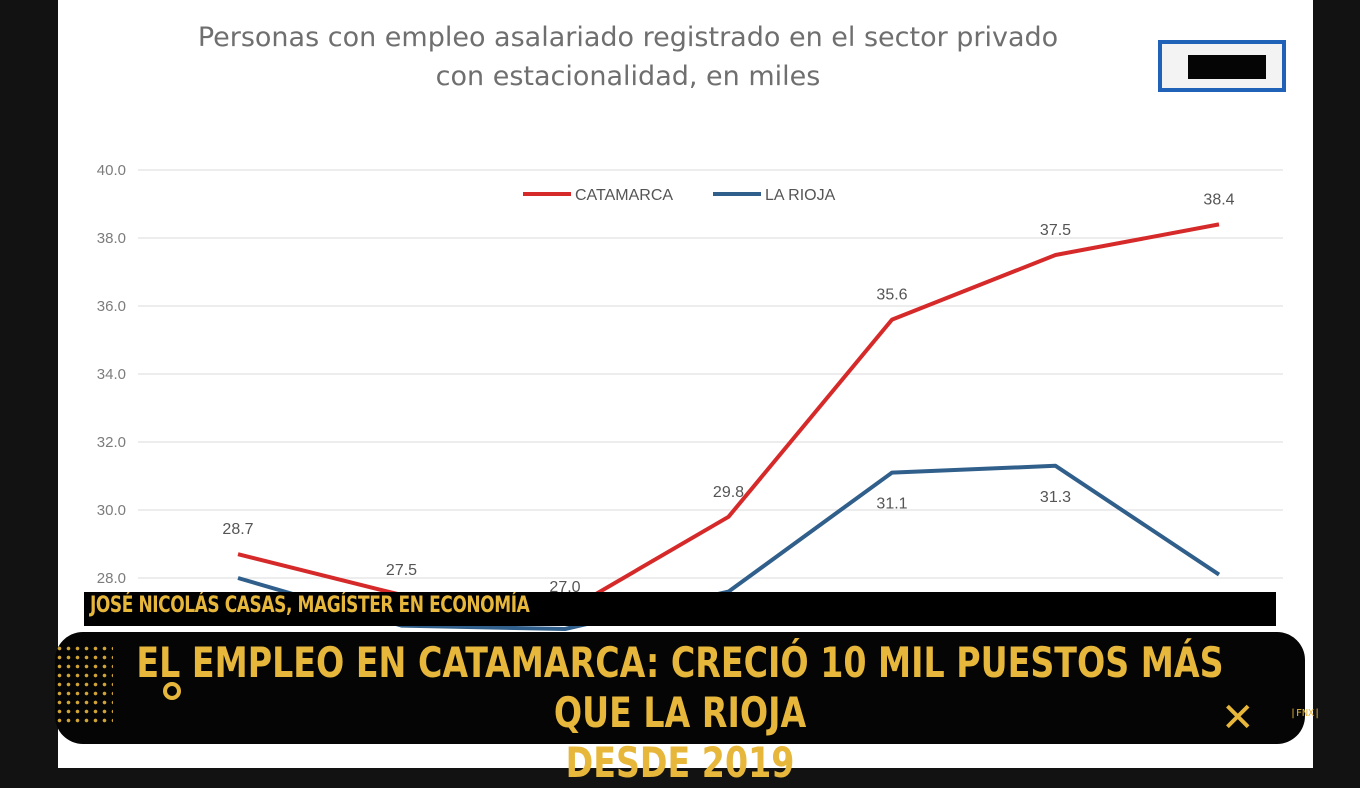 The image size is (1360, 788). I want to click on data-label: 35.6, so click(891, 295).